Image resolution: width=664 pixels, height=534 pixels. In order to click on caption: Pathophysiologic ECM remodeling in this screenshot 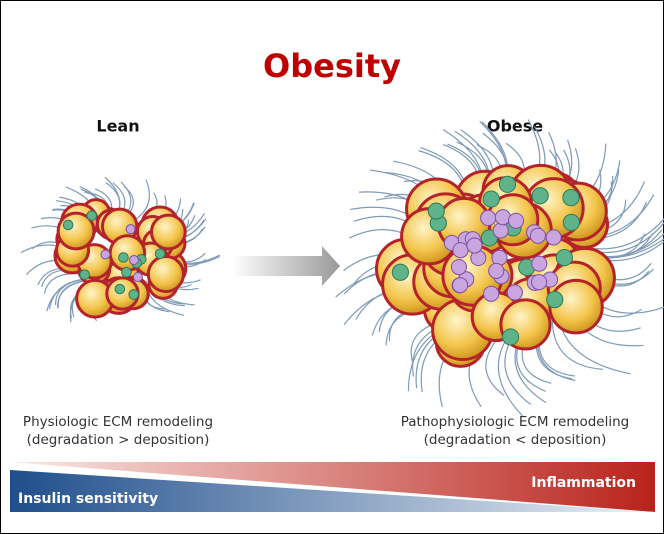, I will do `click(515, 422)`.